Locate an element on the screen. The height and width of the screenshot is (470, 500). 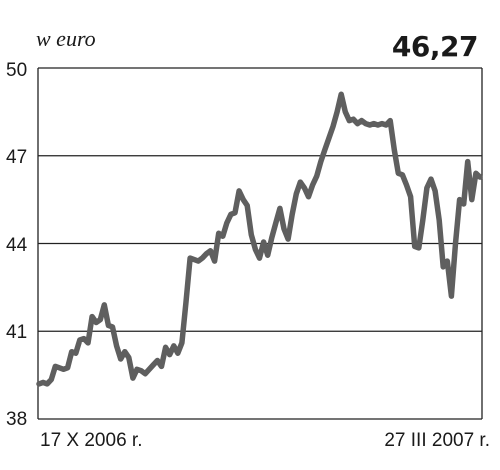
current-value: 46,27 is located at coordinates (435, 46).